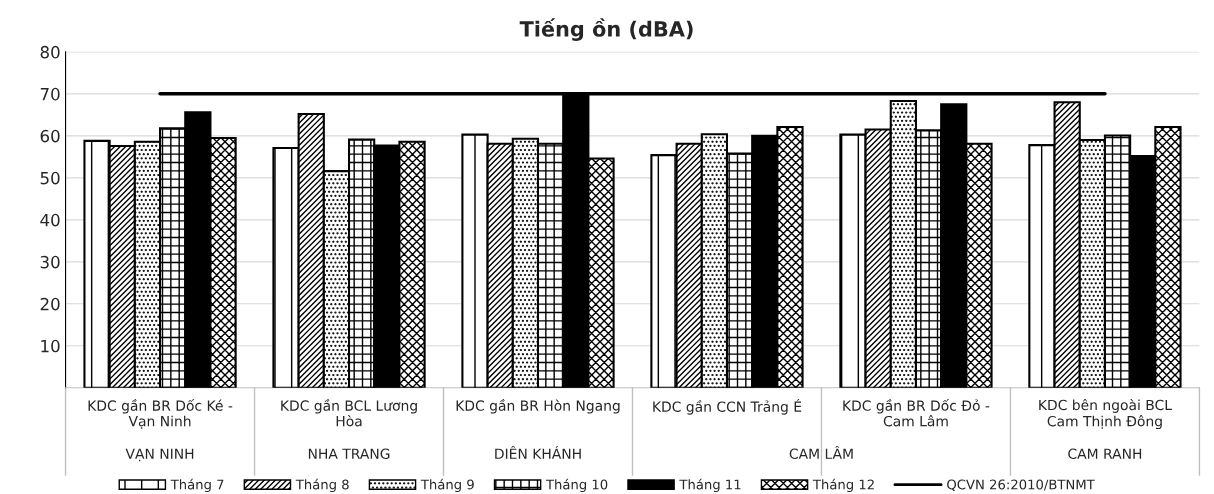  Describe the element at coordinates (50, 136) in the screenshot. I see `y-tick-label: 60` at that location.